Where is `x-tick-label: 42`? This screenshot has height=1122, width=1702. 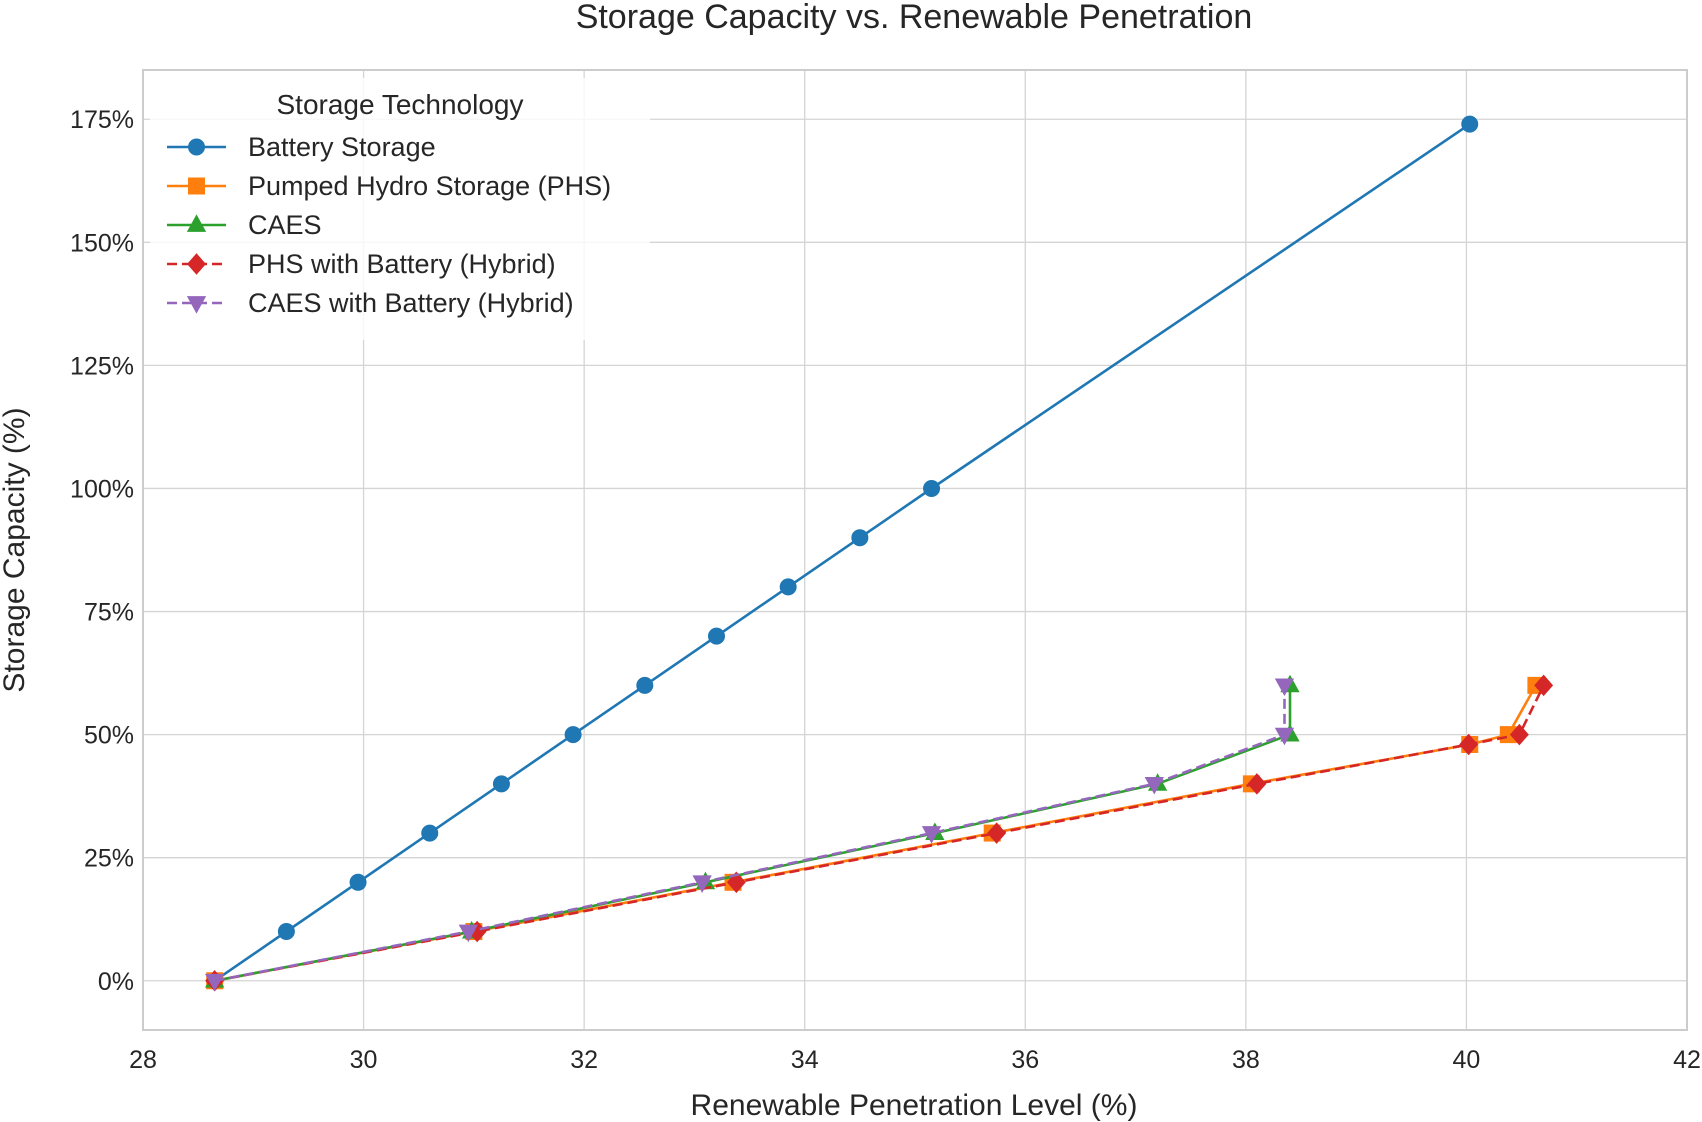 x-tick-label: 42 is located at coordinates (1687, 1060).